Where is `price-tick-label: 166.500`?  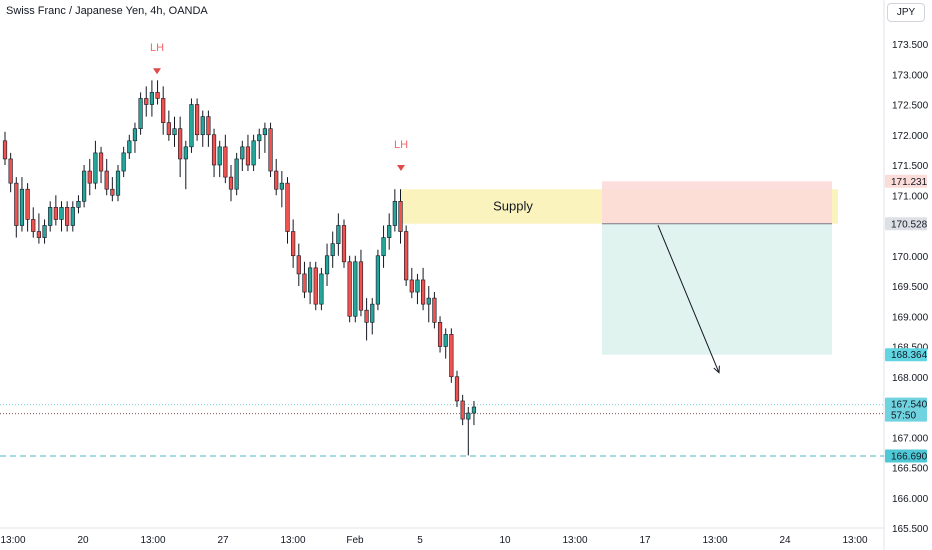
price-tick-label: 166.500 is located at coordinates (910, 469).